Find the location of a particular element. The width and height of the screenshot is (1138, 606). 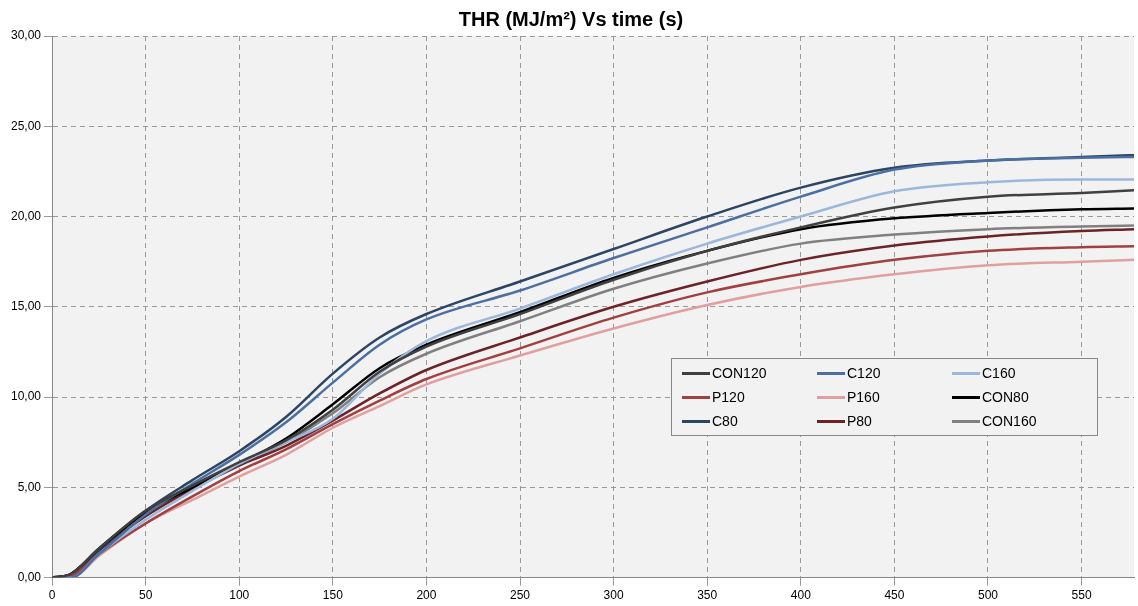

y-tick-label: 0,00 is located at coordinates (29, 576).